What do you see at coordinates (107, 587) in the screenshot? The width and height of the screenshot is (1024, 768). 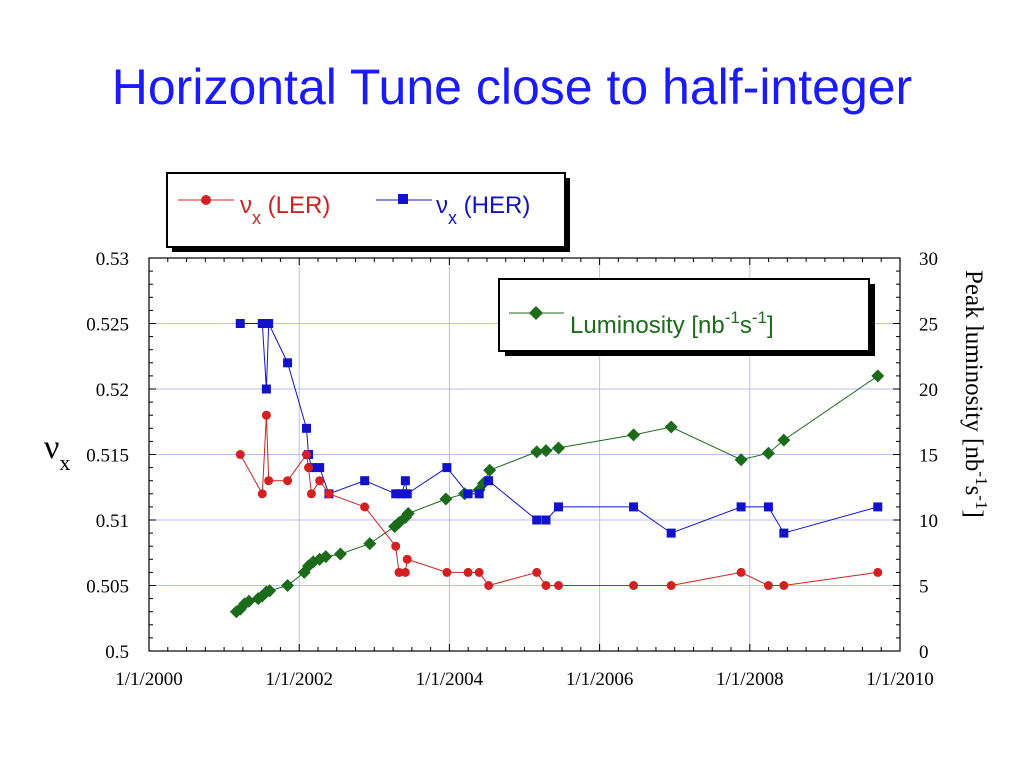 I see `y-left-tick-label: 0.505` at bounding box center [107, 587].